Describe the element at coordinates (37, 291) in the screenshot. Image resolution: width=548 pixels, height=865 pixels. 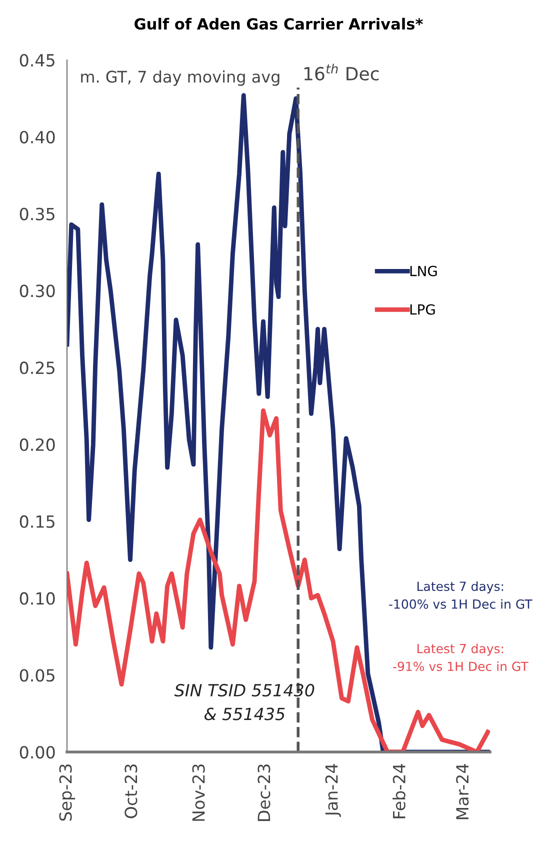
I see `y-tick-label: 0.30` at that location.